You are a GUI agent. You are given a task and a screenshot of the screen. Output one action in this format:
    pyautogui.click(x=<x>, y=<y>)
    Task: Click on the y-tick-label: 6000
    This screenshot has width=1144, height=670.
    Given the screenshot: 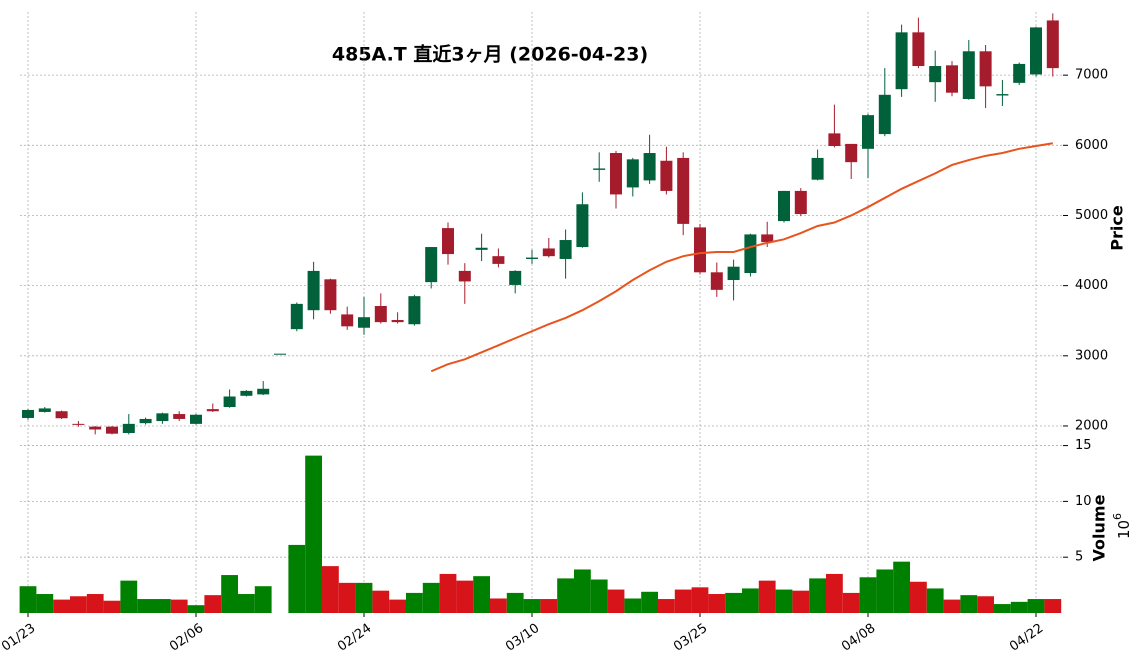 What is the action you would take?
    pyautogui.click(x=1091, y=145)
    